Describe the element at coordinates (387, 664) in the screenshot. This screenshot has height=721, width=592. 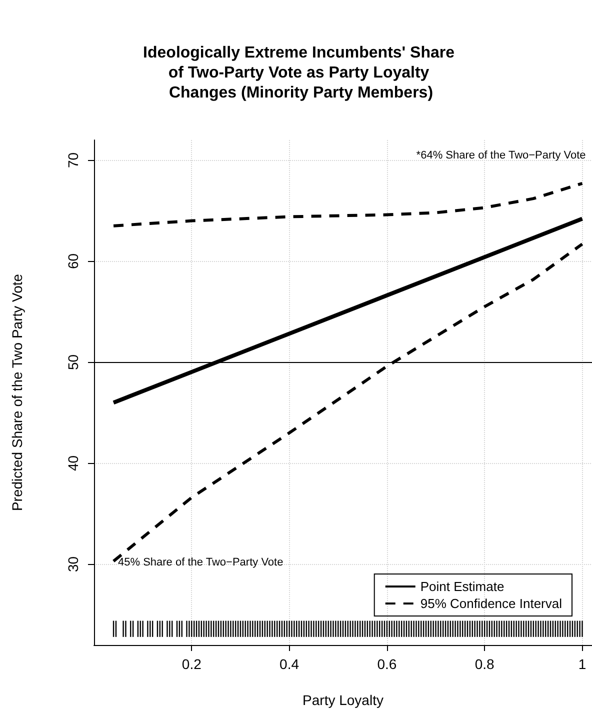
I see `x-tick-label: 0.6` at that location.